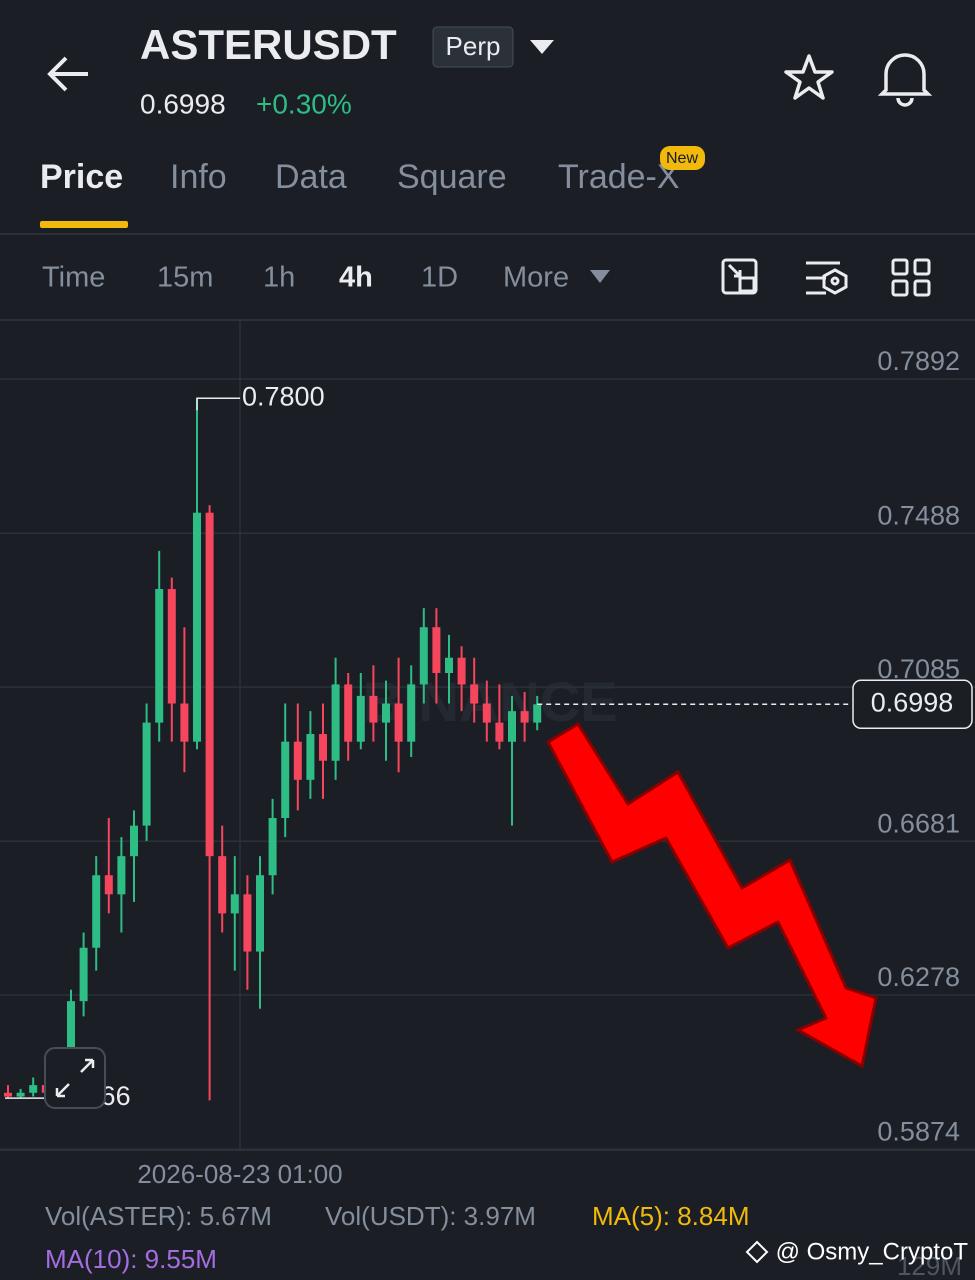 The width and height of the screenshot is (975, 1280). I want to click on tab: Data, so click(311, 177).